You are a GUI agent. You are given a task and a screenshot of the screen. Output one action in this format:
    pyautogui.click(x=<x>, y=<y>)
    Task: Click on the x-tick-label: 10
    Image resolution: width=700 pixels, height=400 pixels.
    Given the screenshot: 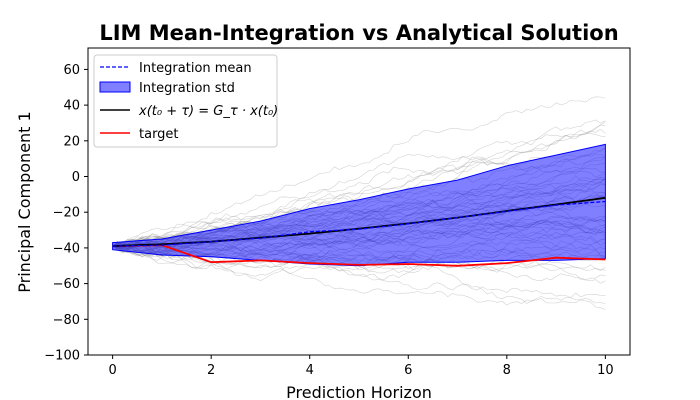 What is the action you would take?
    pyautogui.click(x=605, y=370)
    